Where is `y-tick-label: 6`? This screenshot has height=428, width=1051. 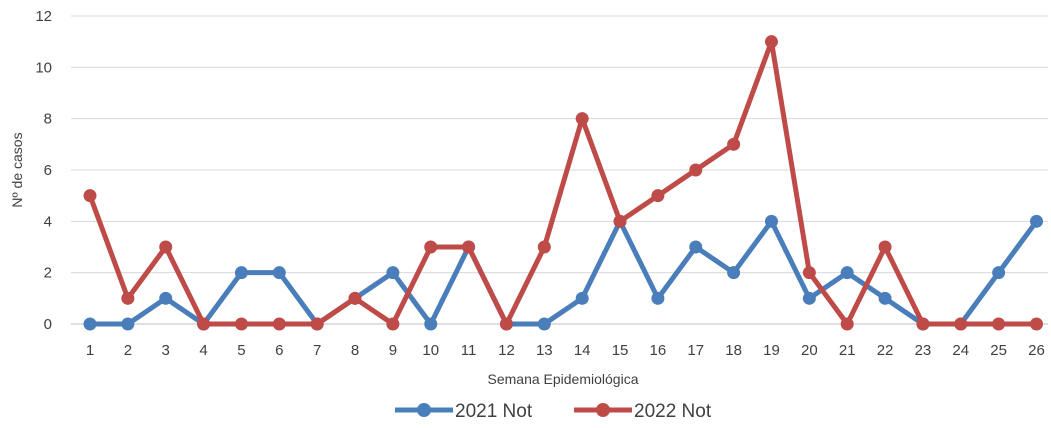 y-tick-label: 6 is located at coordinates (48, 170).